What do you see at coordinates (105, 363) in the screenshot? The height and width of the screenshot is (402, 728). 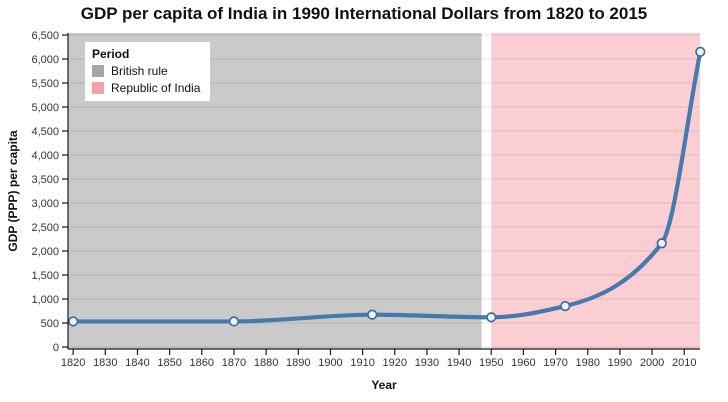 I see `x-tick-label-1830: 1830` at bounding box center [105, 363].